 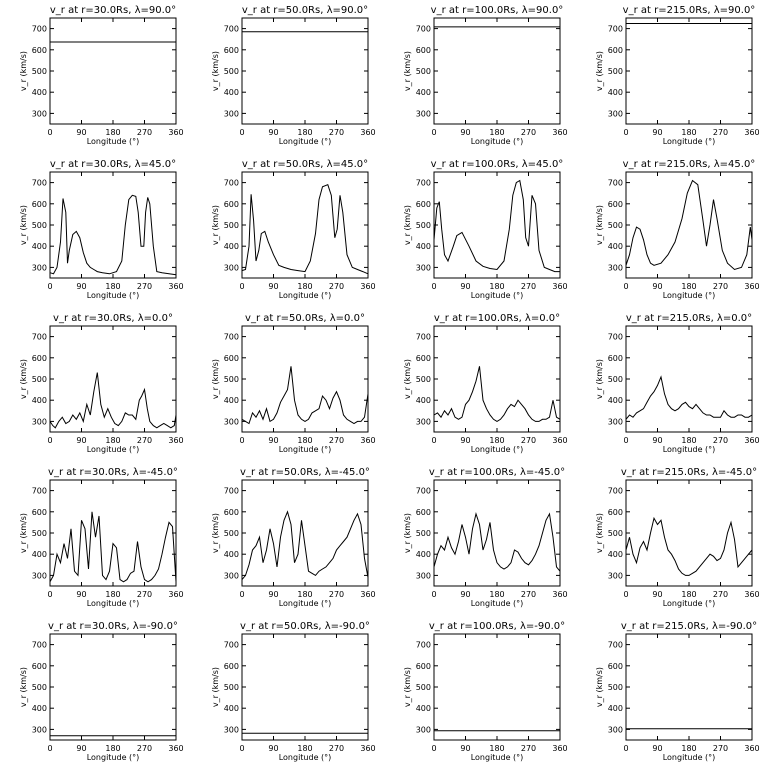 What do you see at coordinates (113, 472) in the screenshot?
I see `panel-title: v_r at r=30.0Rs, λ=-45.0°` at bounding box center [113, 472].